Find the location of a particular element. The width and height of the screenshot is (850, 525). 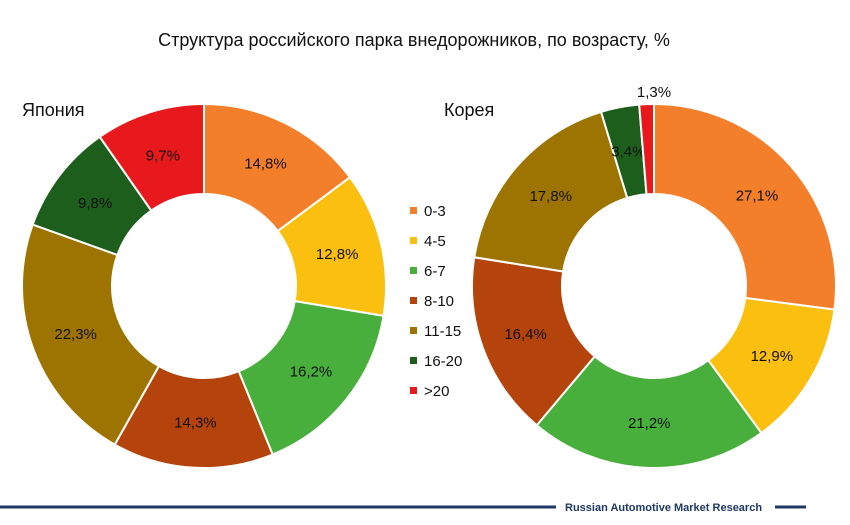

data-label-over-20: 1,3% is located at coordinates (654, 92).